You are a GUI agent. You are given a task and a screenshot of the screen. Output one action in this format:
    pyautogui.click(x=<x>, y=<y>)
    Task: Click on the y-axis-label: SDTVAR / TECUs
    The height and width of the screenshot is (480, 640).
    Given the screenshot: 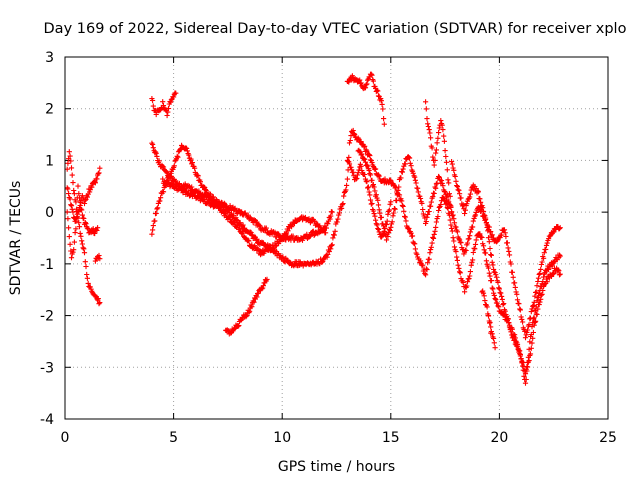 What is the action you would take?
    pyautogui.click(x=16, y=238)
    